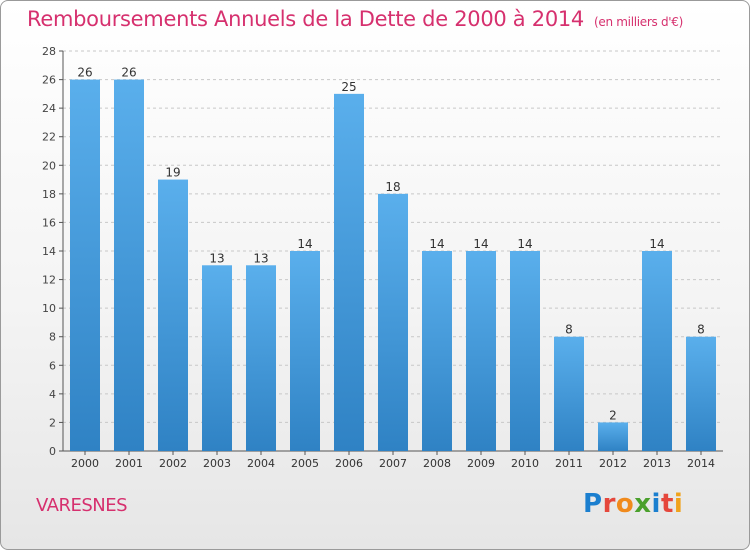 This screenshot has height=550, width=750. I want to click on data-label: 18, so click(392, 187).